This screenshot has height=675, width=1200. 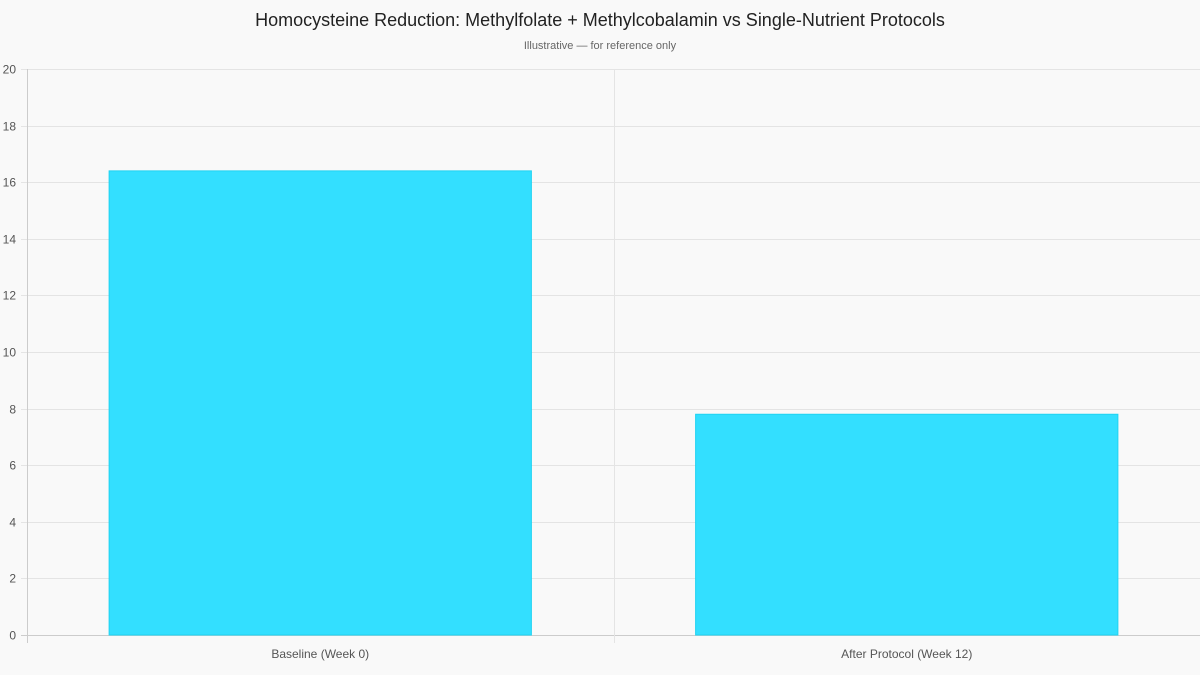 I want to click on x-tick-label: After Protocol (Week 12), so click(x=906, y=654).